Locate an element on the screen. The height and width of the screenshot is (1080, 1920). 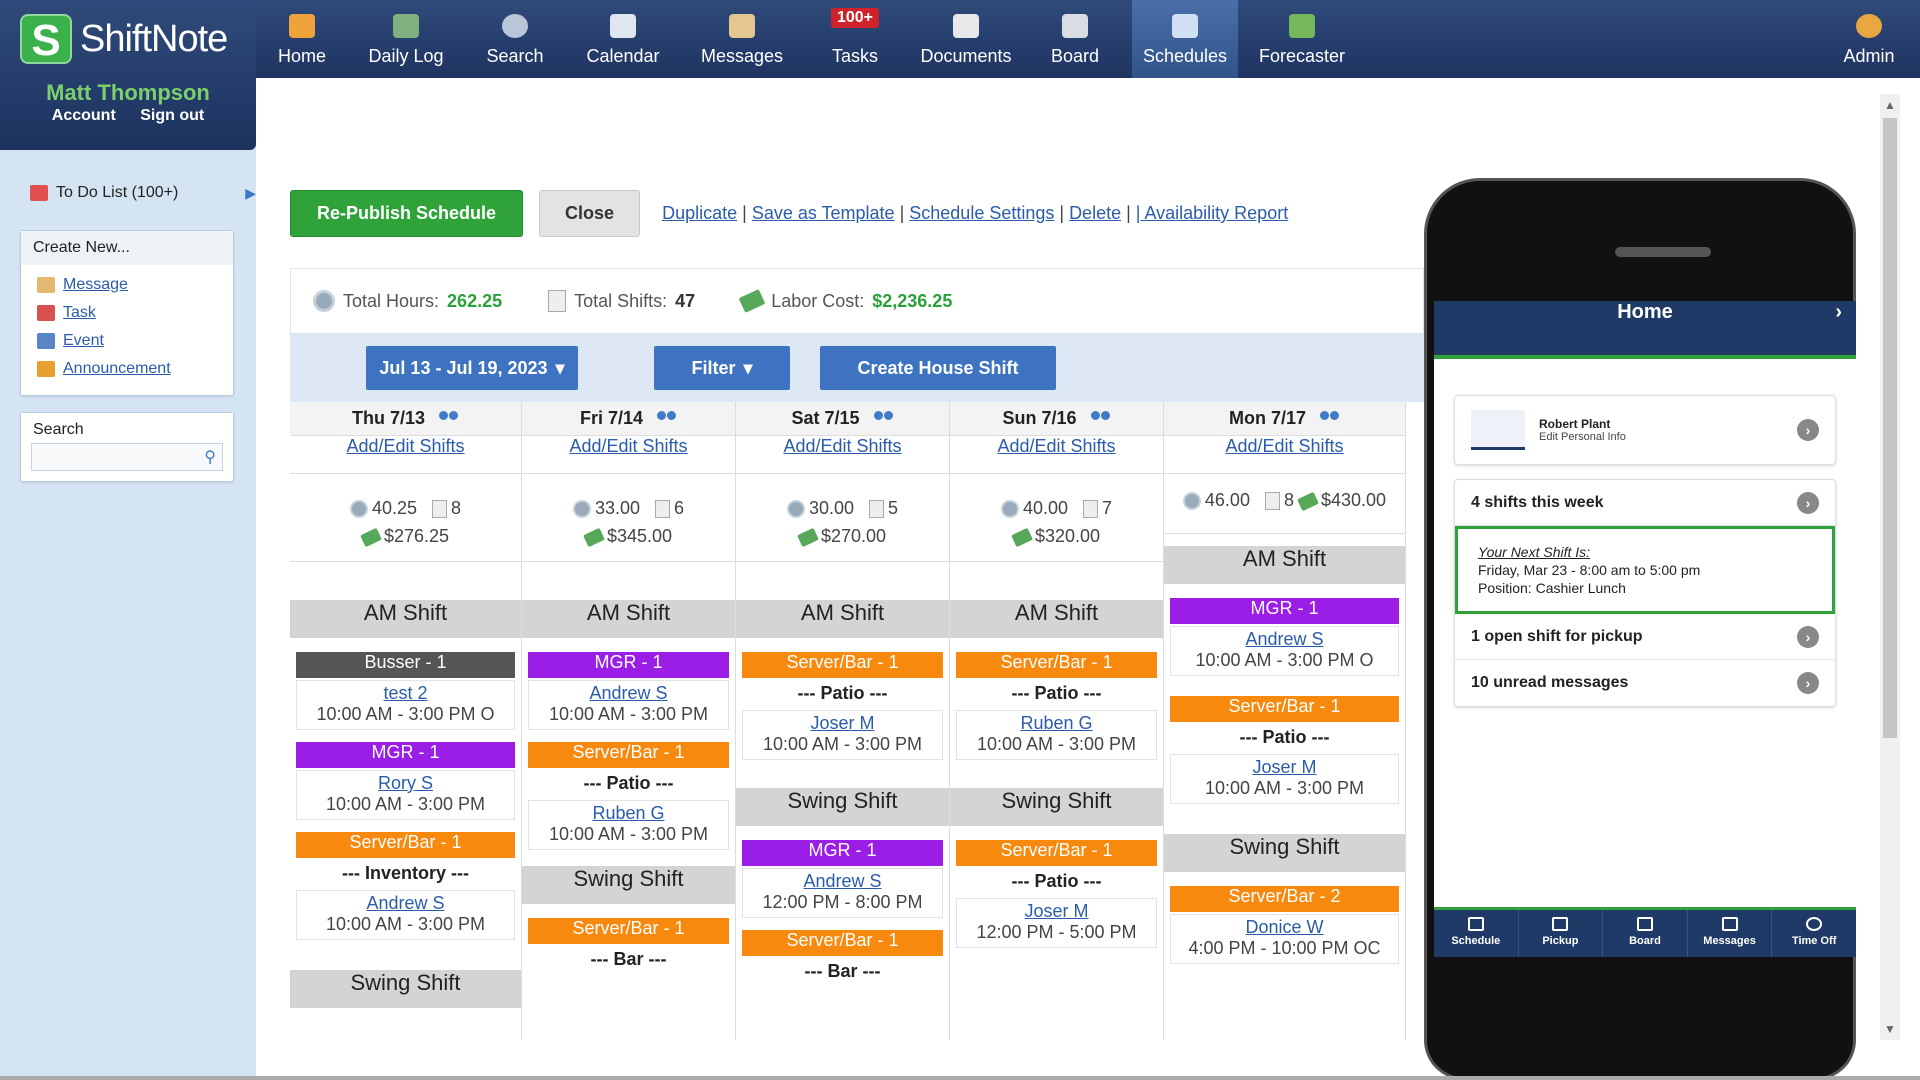
calendar-icon is located at coordinates (623, 26).